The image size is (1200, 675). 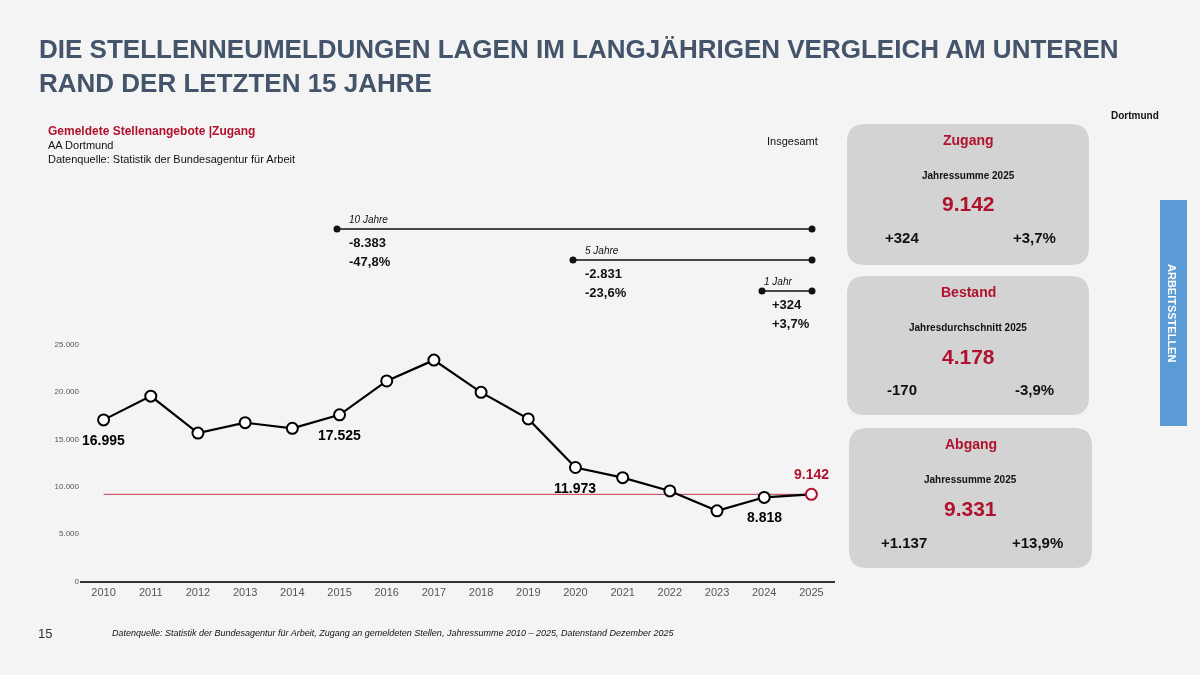 I want to click on text: 4.178, so click(x=968, y=356).